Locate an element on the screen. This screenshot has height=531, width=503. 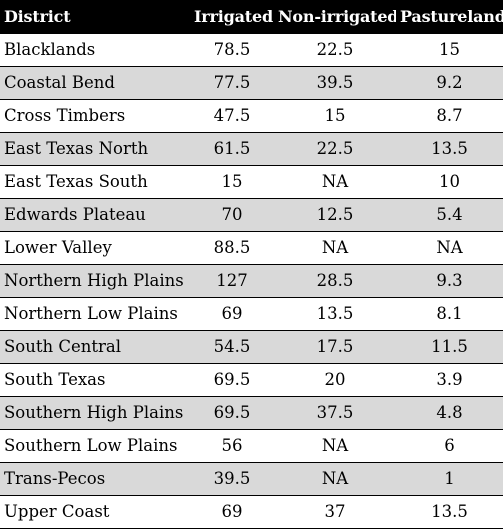
header-district: District is located at coordinates (95, 16).